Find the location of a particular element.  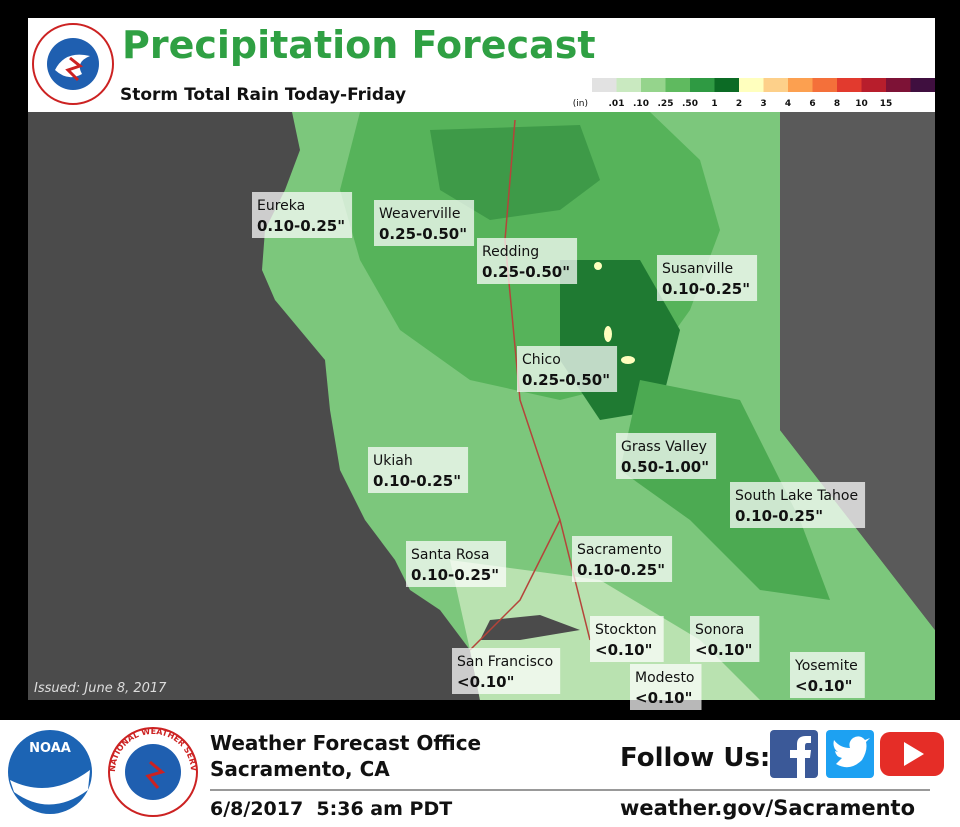

city-name: Susanville is located at coordinates (697, 269).